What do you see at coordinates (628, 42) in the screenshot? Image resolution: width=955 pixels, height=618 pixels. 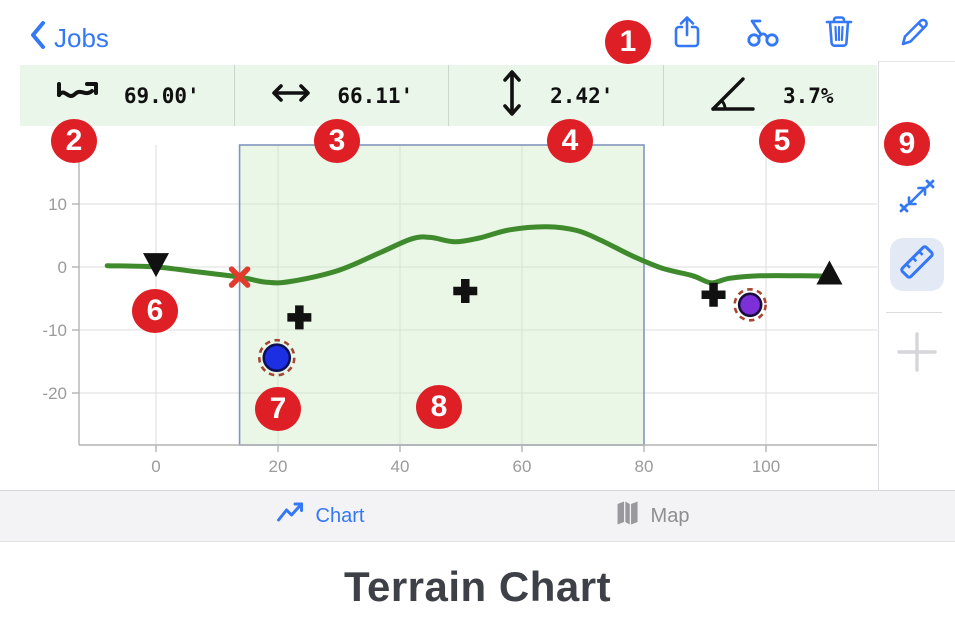 I see `callout-badge: 1` at bounding box center [628, 42].